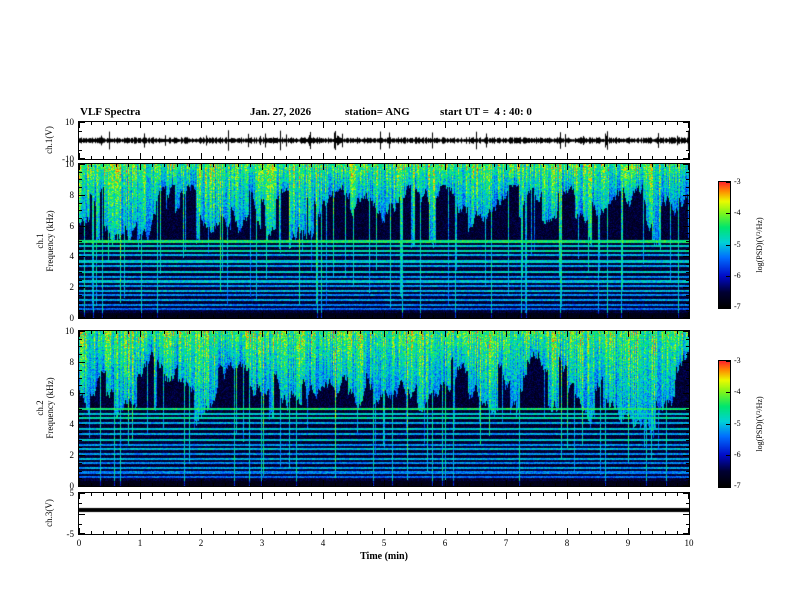 The height and width of the screenshot is (612, 792). I want to click on y-tick-label: 8, so click(72, 362).